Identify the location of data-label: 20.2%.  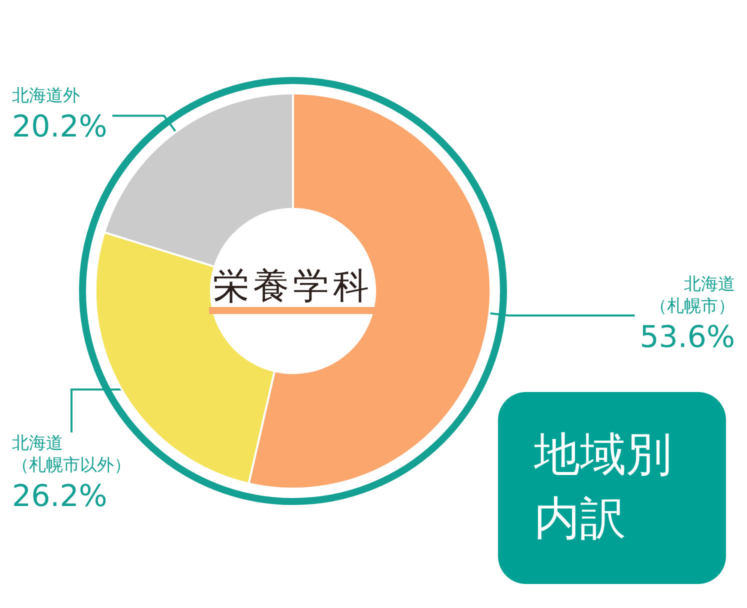
(60, 126).